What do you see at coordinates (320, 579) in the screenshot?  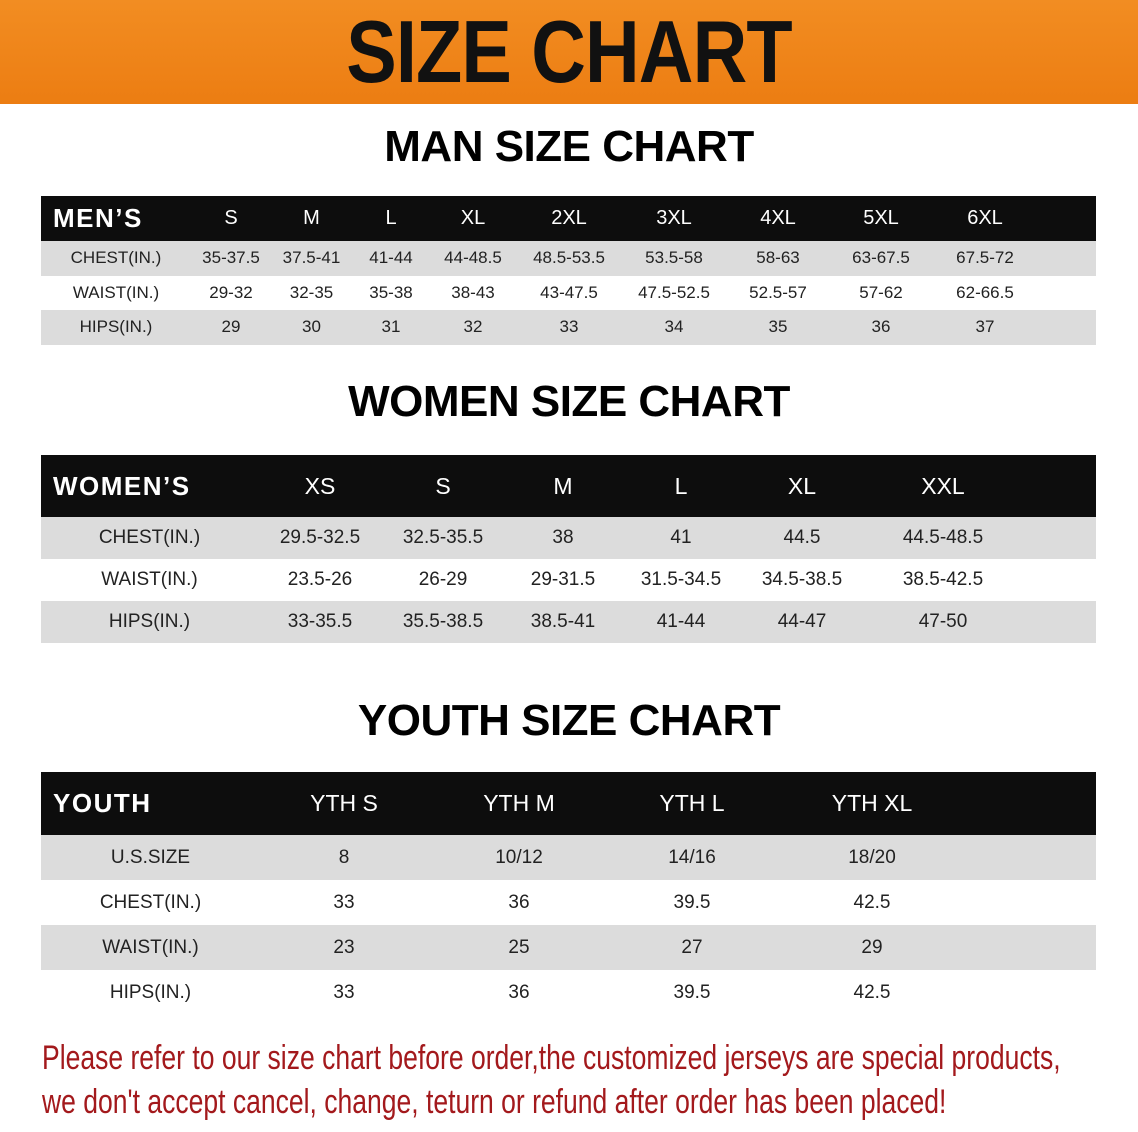 I see `row-cell: 23.5-26` at bounding box center [320, 579].